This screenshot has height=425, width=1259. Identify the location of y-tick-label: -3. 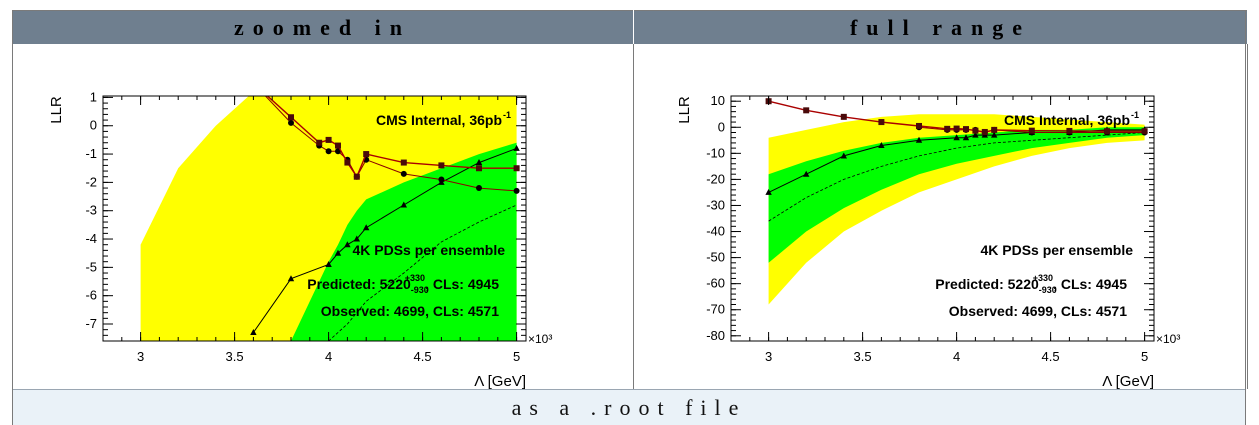
(91, 210).